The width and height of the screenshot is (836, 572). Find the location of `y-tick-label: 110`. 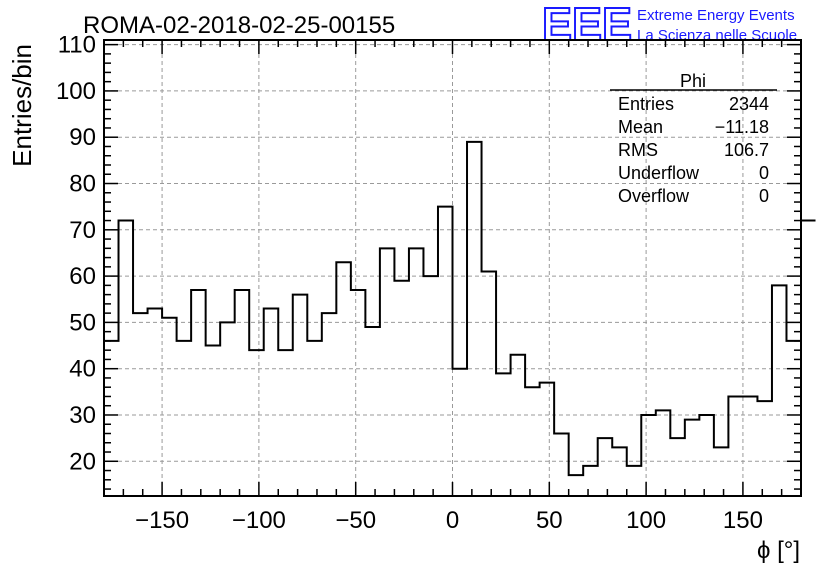

y-tick-label: 110 is located at coordinates (77, 45).